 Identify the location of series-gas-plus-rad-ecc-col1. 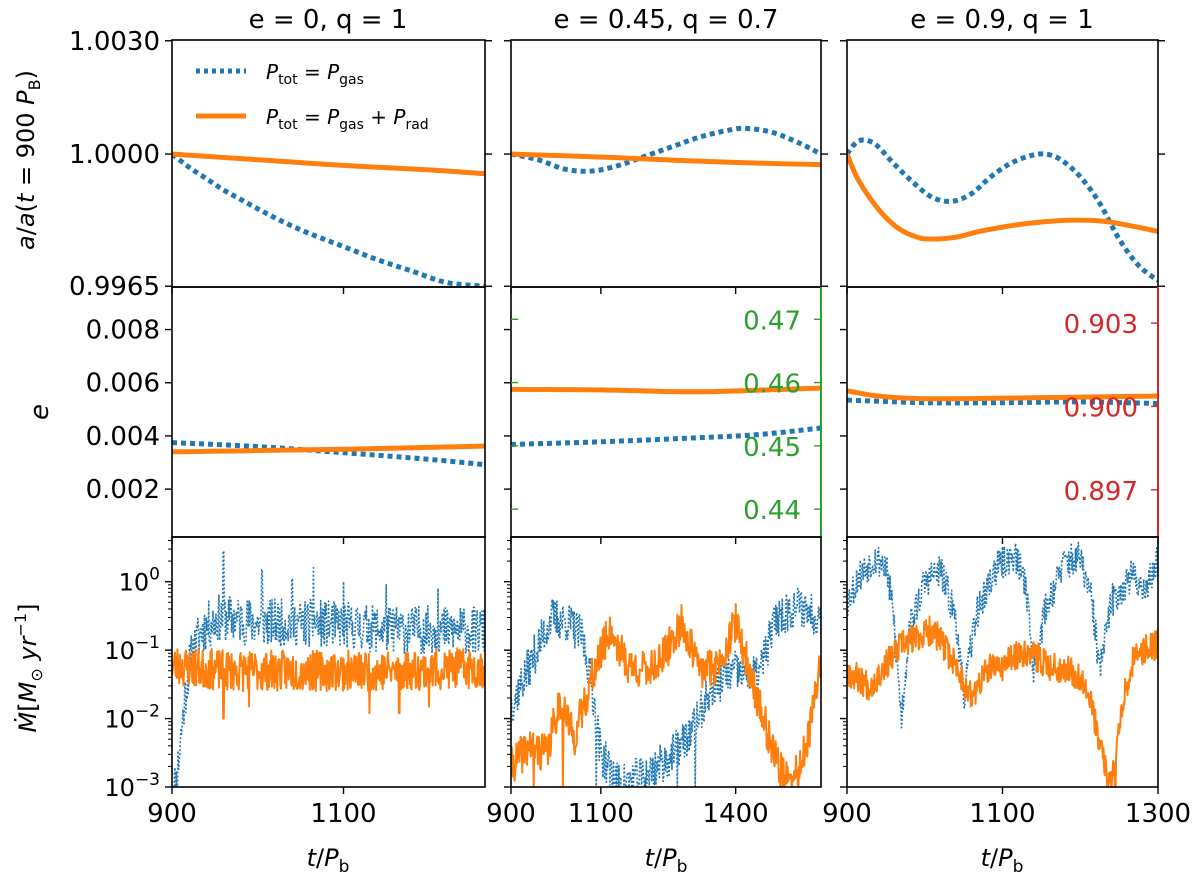
(666, 390).